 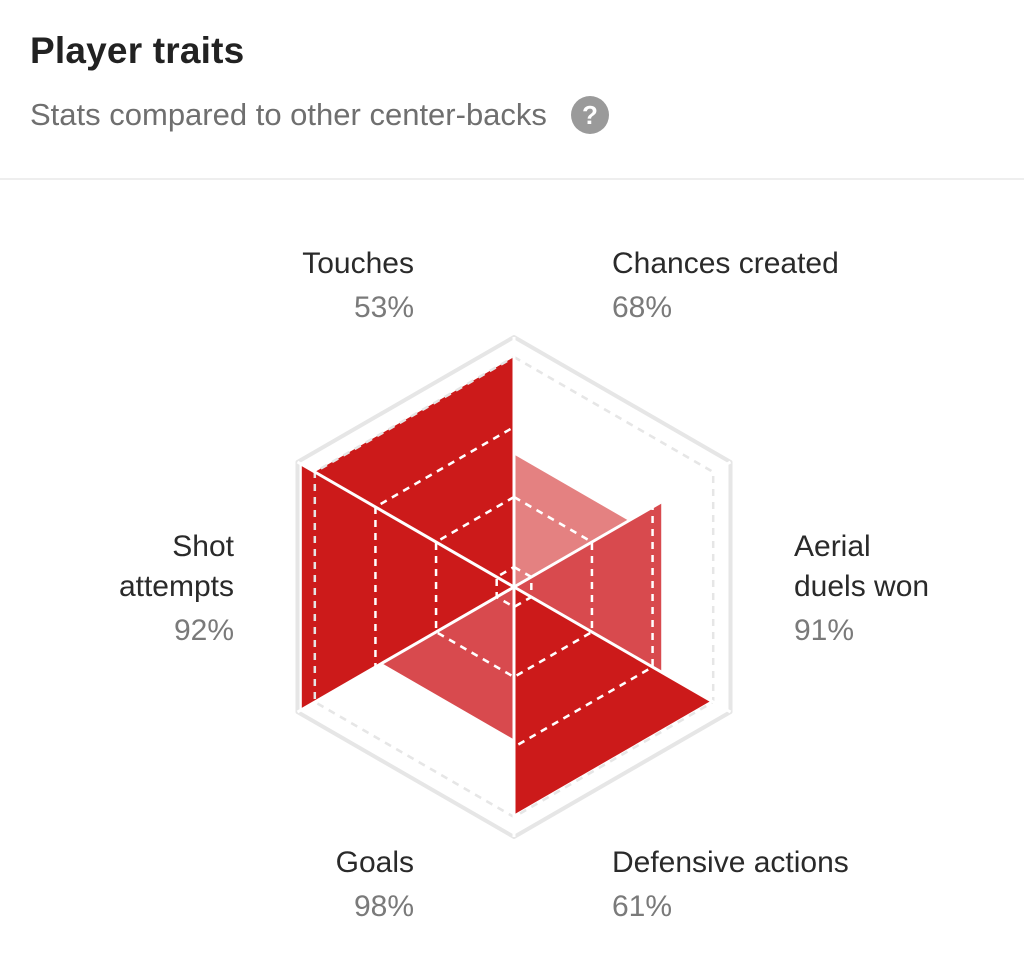 I want to click on label-aerial-duels-won-name-2: duels won, so click(x=862, y=586).